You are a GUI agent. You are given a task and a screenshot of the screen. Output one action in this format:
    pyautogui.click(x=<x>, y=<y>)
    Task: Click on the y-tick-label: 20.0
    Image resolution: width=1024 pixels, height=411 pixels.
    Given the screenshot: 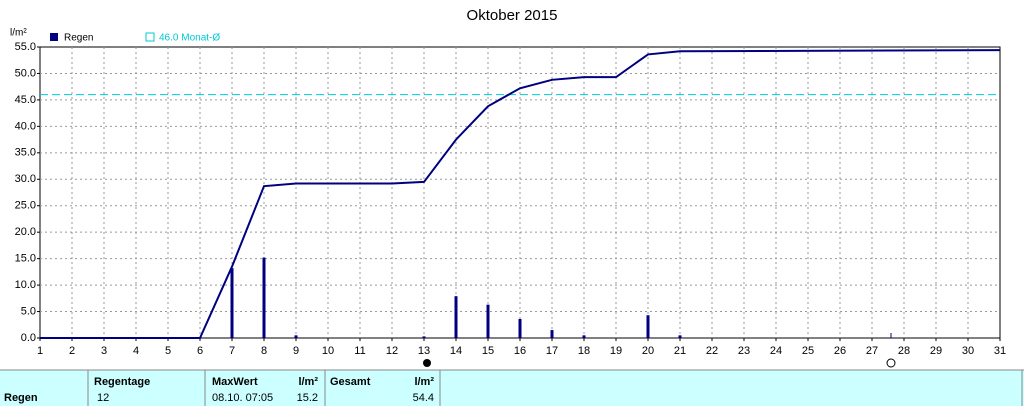 What is the action you would take?
    pyautogui.click(x=25, y=232)
    